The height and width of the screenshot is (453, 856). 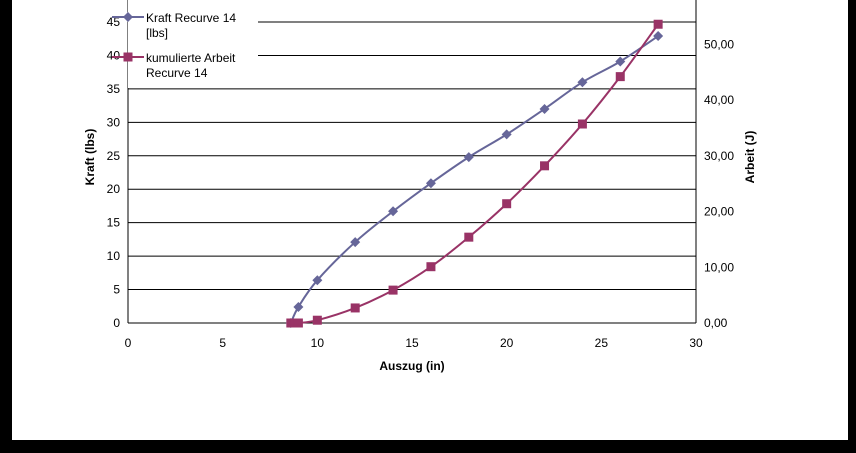 What do you see at coordinates (411, 366) in the screenshot?
I see `x-axis-label: Auszug (in)` at bounding box center [411, 366].